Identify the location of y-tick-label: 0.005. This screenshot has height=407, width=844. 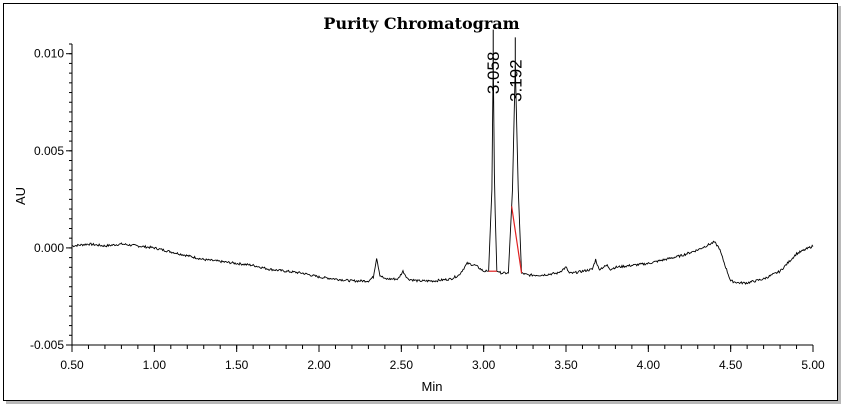
(49, 151).